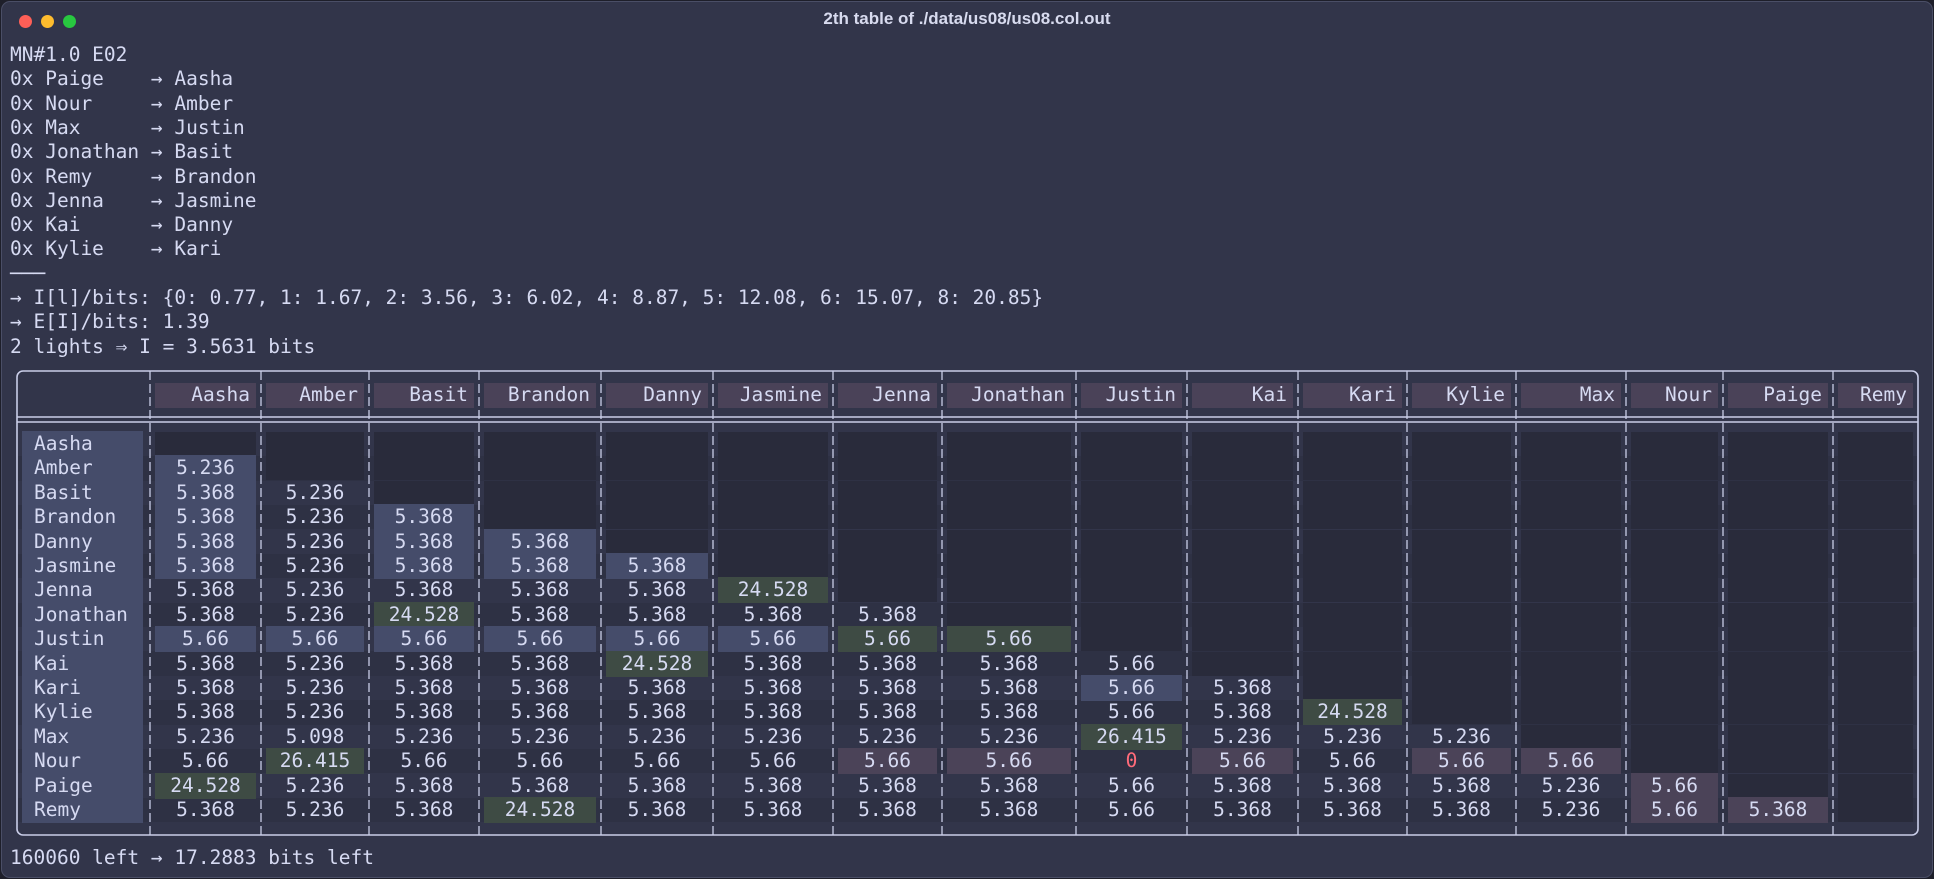  Describe the element at coordinates (52, 663) in the screenshot. I see `row-label: Kai` at that location.